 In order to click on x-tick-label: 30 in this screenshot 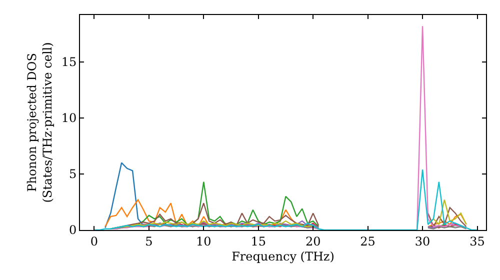, I will do `click(422, 241)`.